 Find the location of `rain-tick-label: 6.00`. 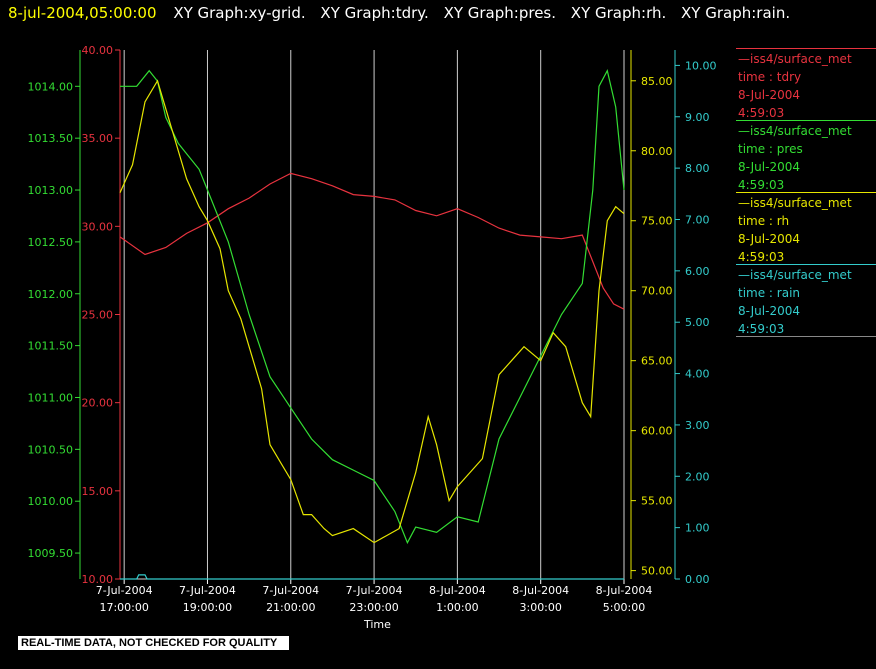

rain-tick-label: 6.00 is located at coordinates (697, 271).